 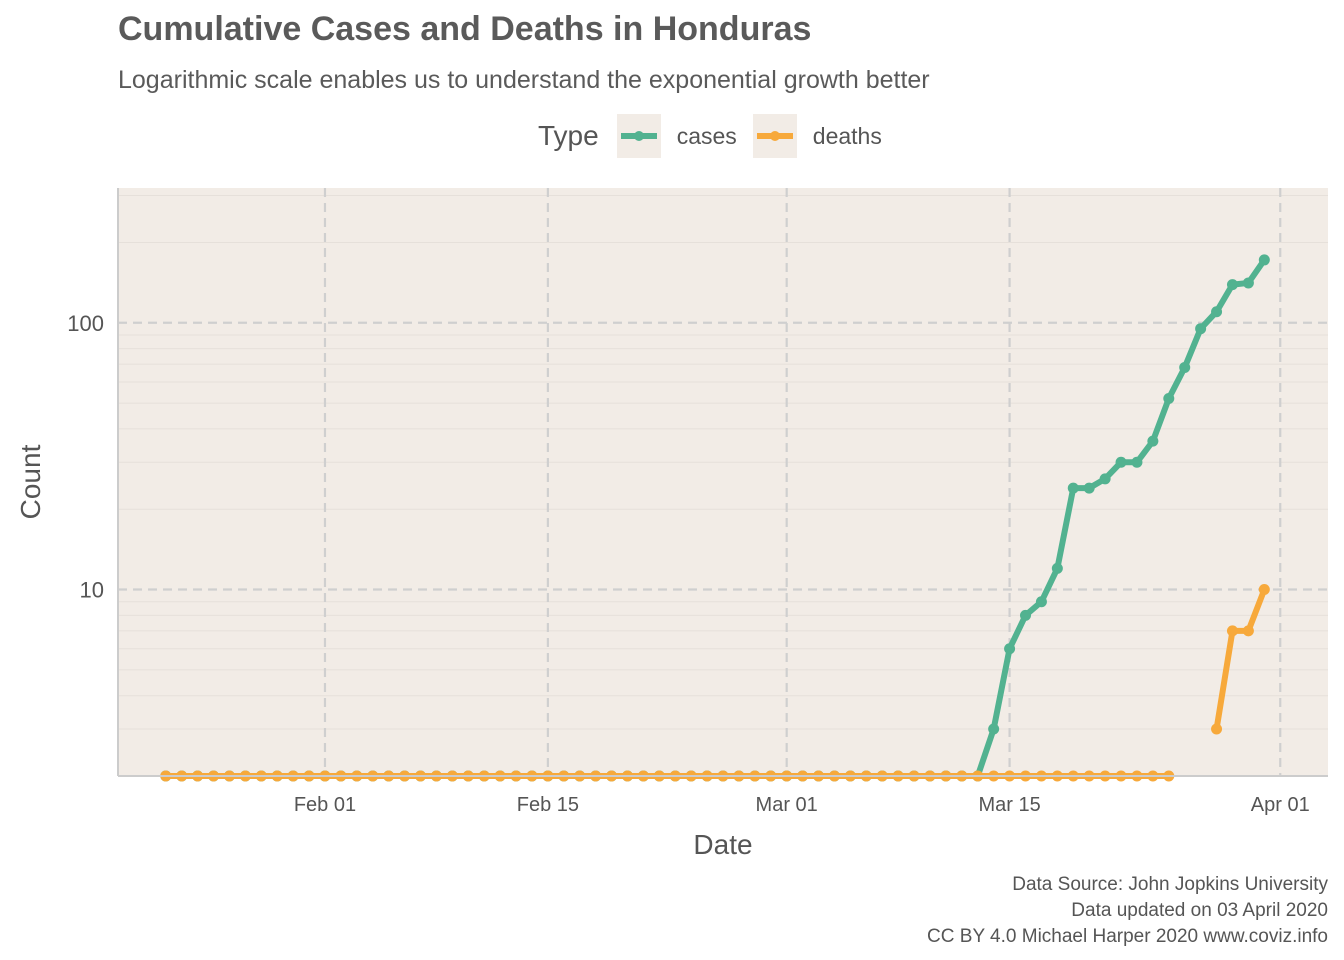 What do you see at coordinates (325, 805) in the screenshot?
I see `x-tick-label: Feb 01` at bounding box center [325, 805].